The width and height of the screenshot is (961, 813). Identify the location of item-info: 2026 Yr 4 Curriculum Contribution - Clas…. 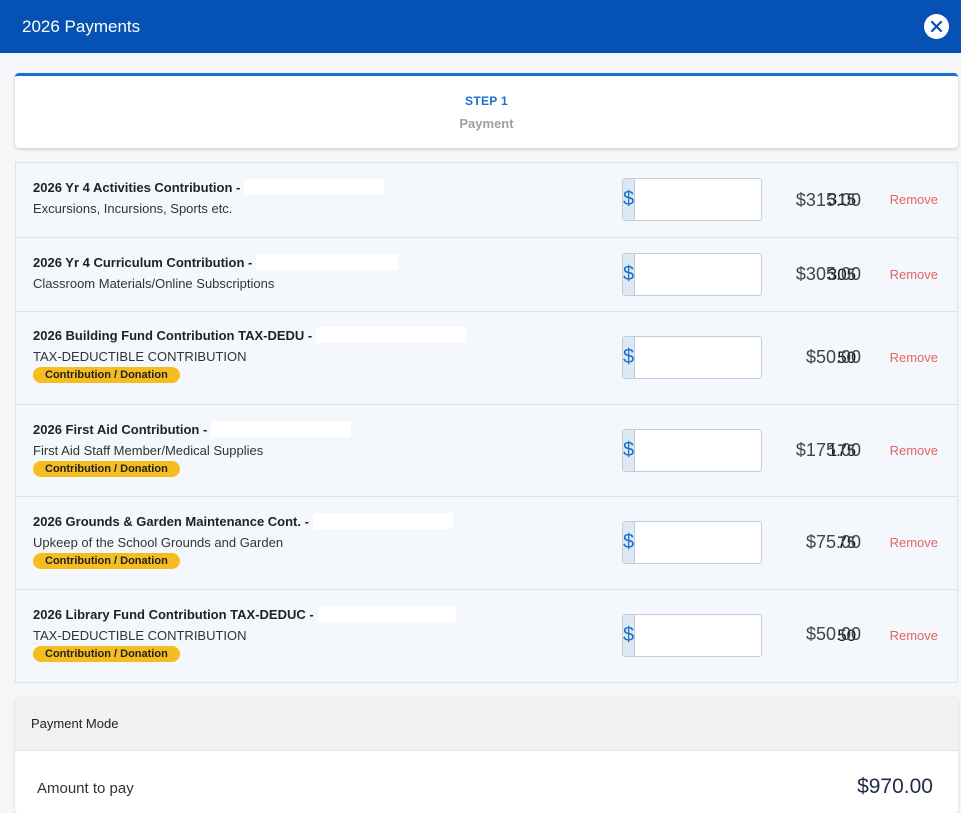
(216, 272).